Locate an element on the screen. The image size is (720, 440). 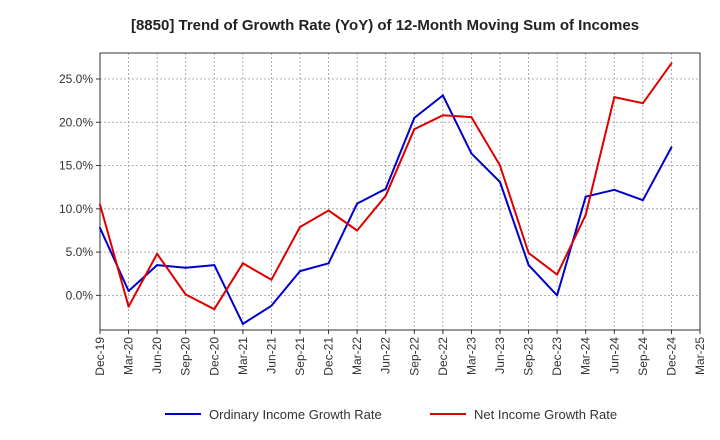
x-tick-label: Mar-23 is located at coordinates (471, 356).